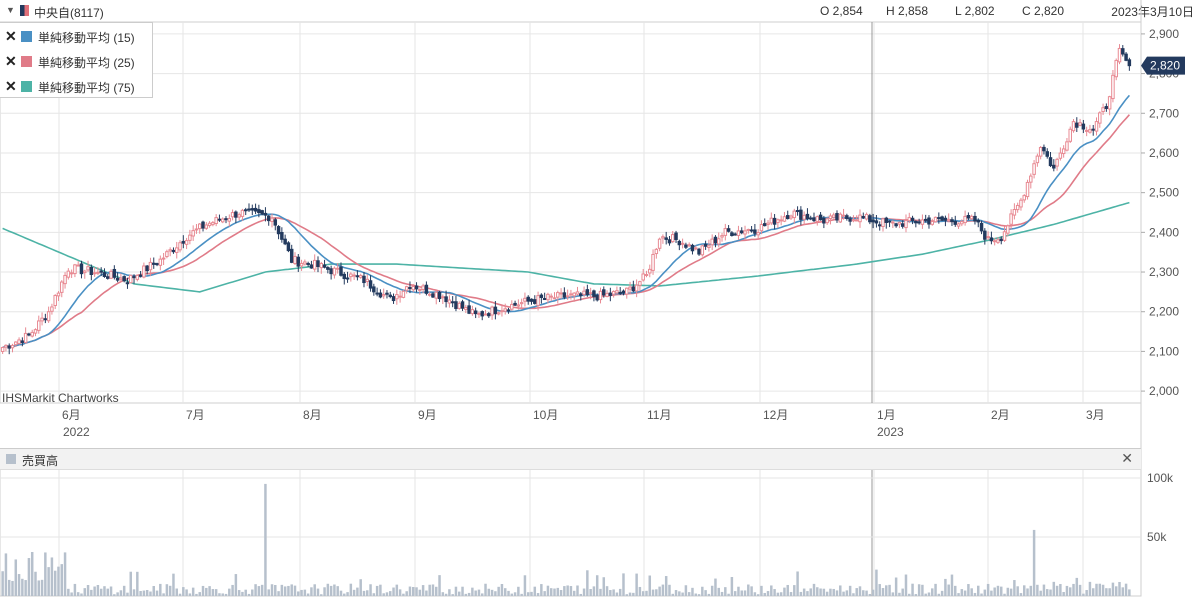 Image resolution: width=1200 pixels, height=598 pixels. Describe the element at coordinates (1164, 193) in the screenshot. I see `price-tick-label: 2,500` at that location.